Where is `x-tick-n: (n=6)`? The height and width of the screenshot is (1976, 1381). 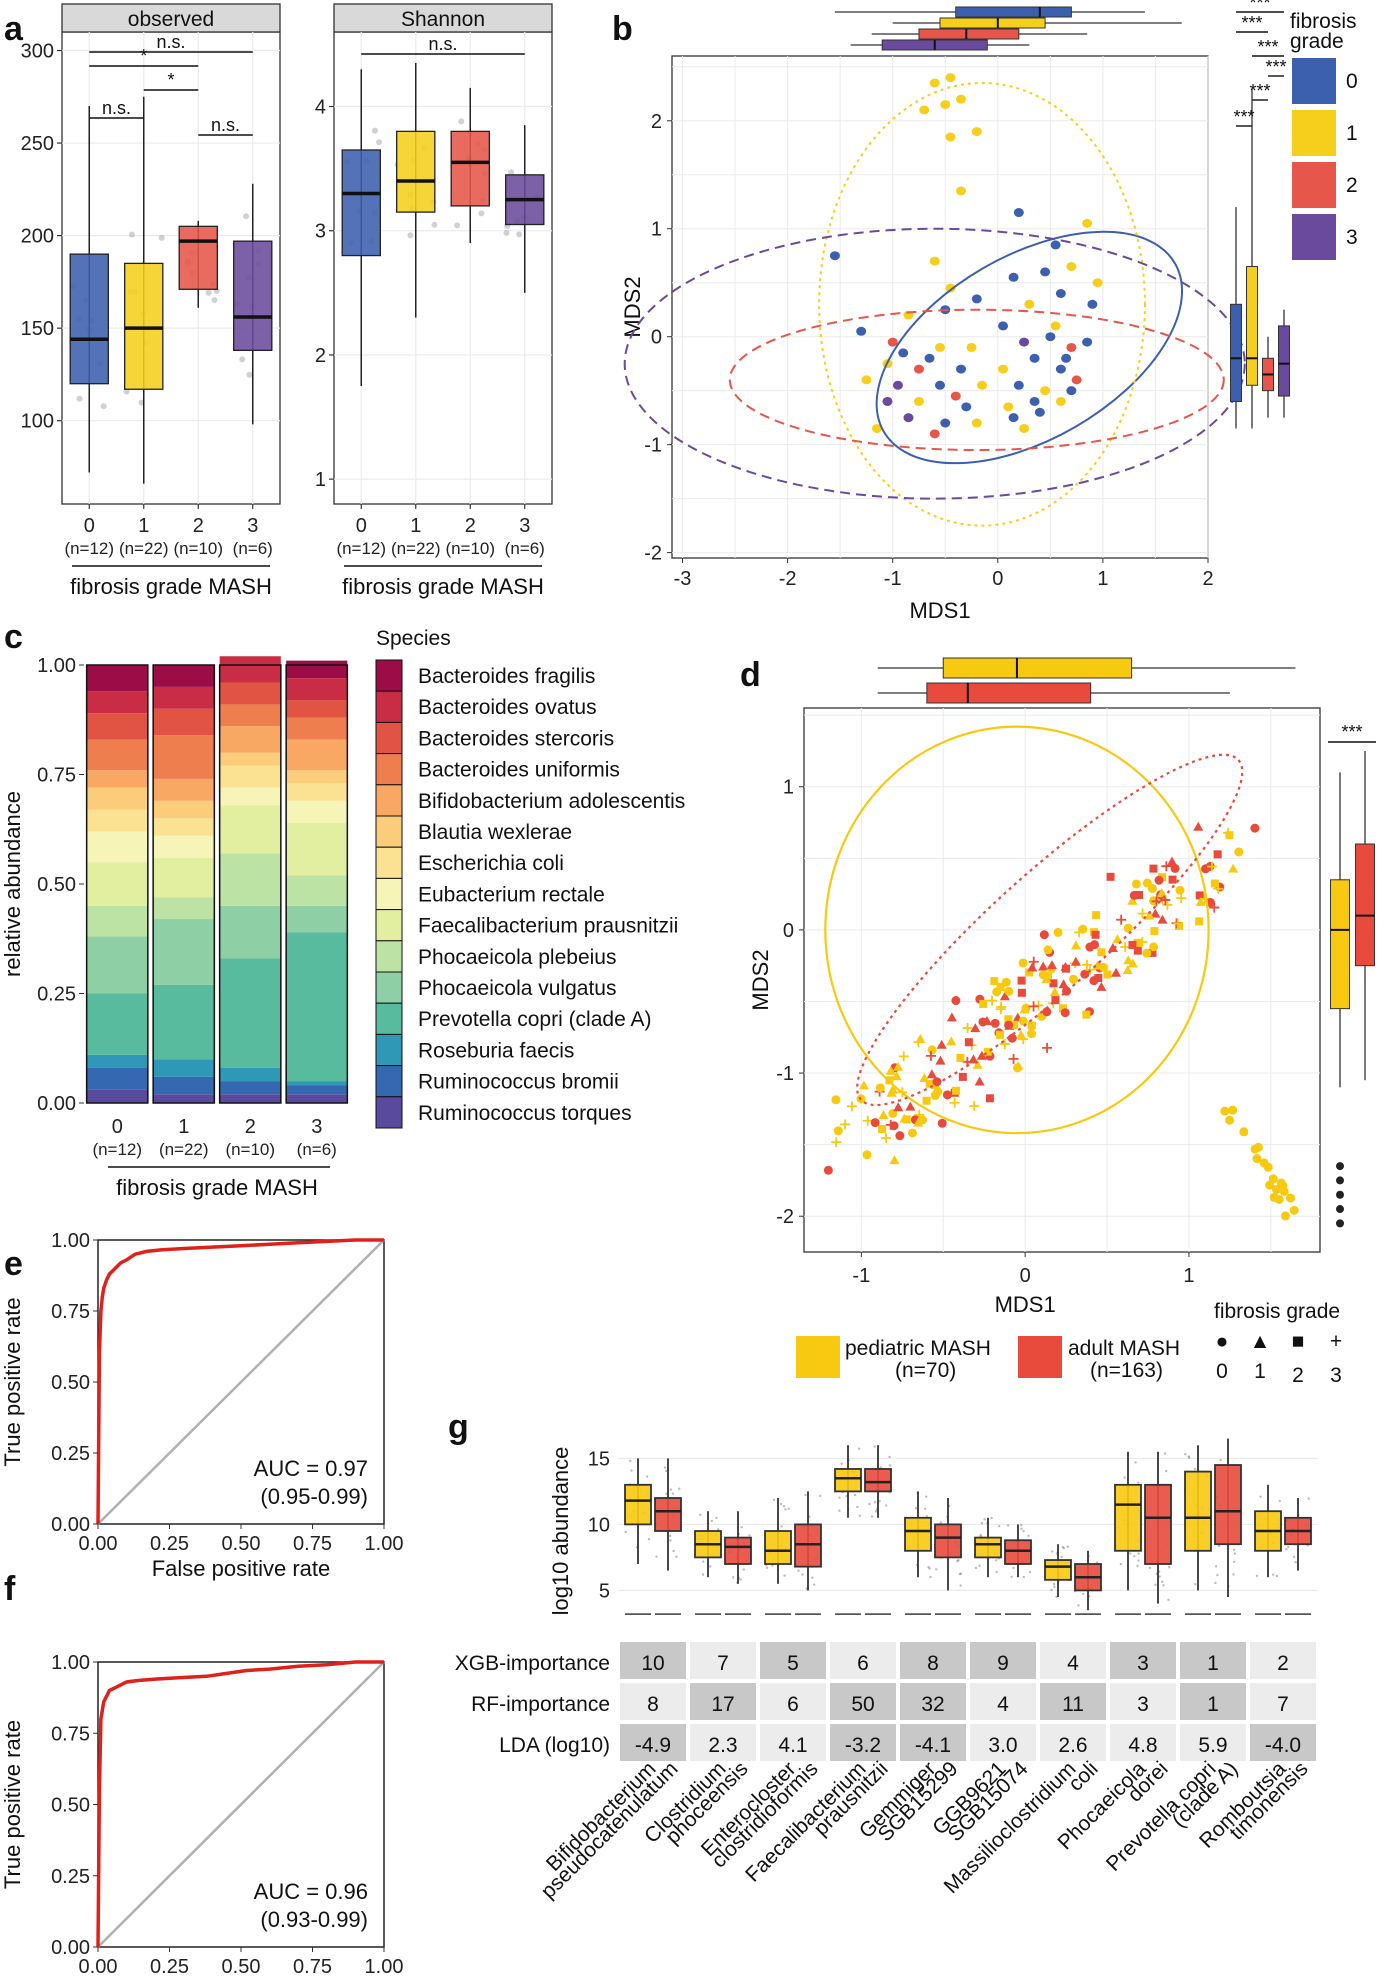 x-tick-n: (n=6) is located at coordinates (525, 548).